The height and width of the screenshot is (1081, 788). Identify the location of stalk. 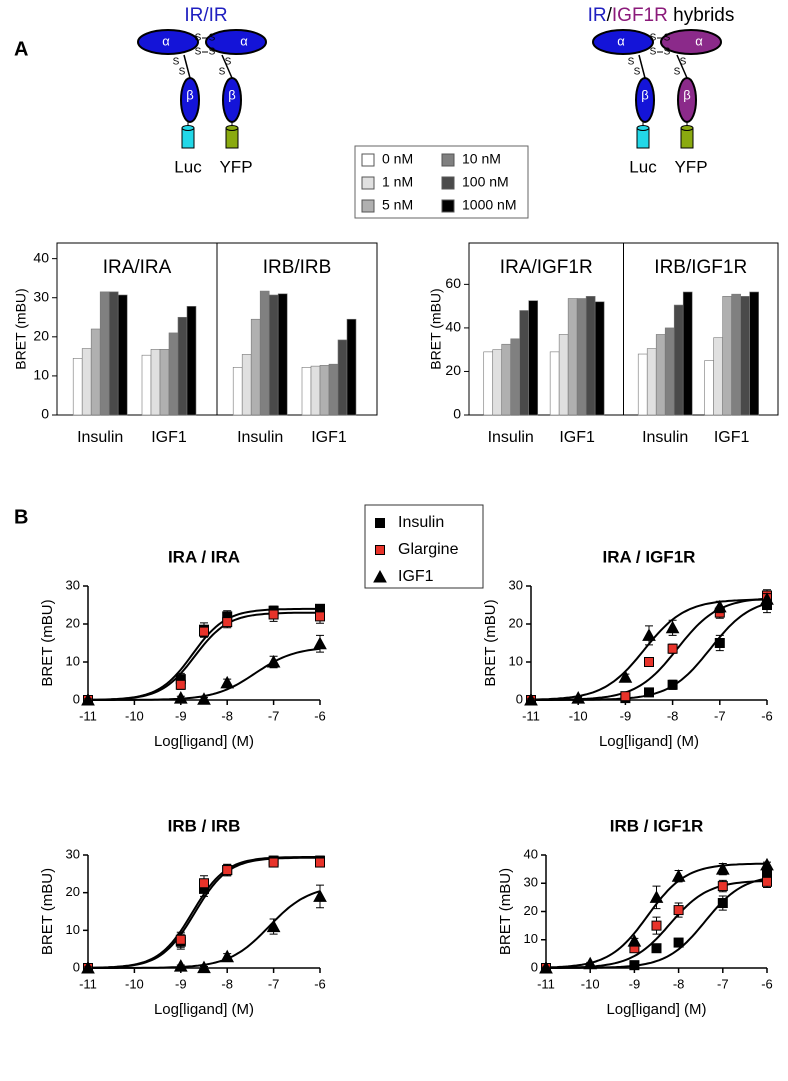
(227, 66).